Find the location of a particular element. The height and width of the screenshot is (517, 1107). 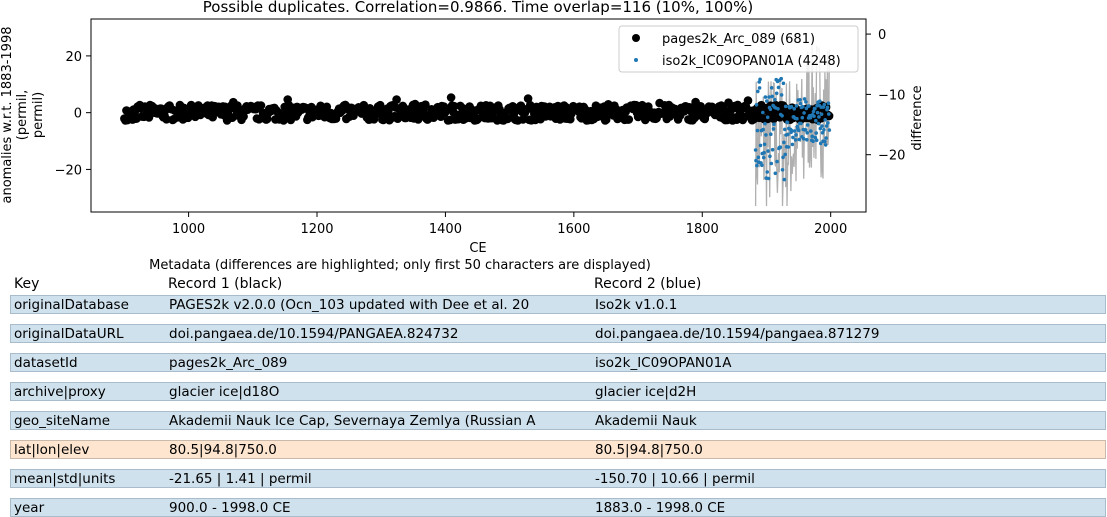

y-axis-label-line3: permil) is located at coordinates (38, 115).